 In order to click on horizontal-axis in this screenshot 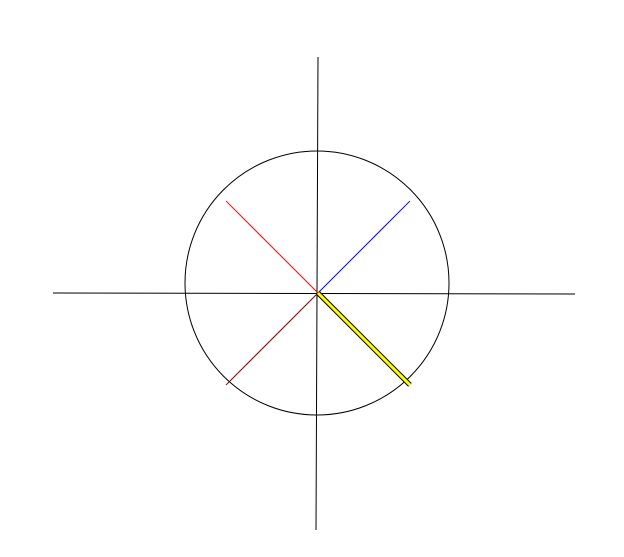, I will do `click(314, 293)`.